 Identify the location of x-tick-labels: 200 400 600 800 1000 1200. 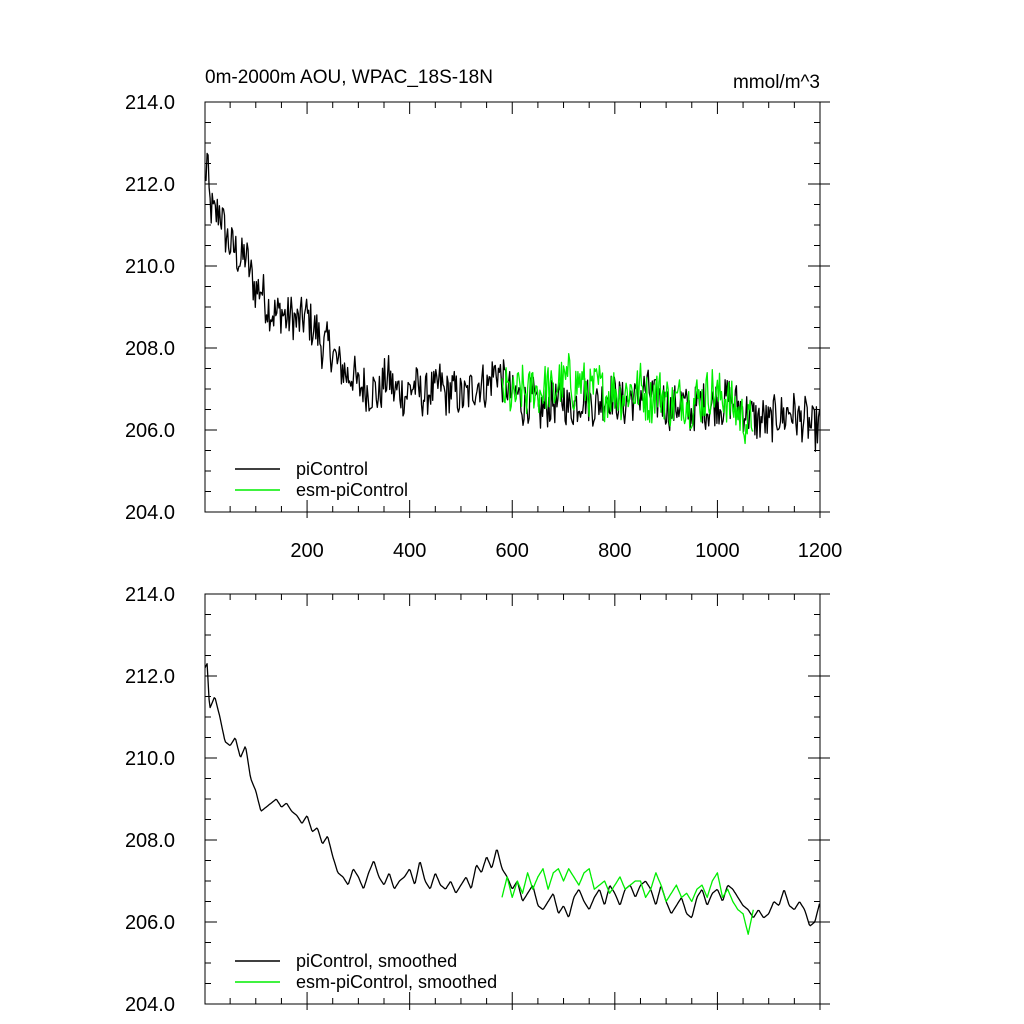
(566, 551).